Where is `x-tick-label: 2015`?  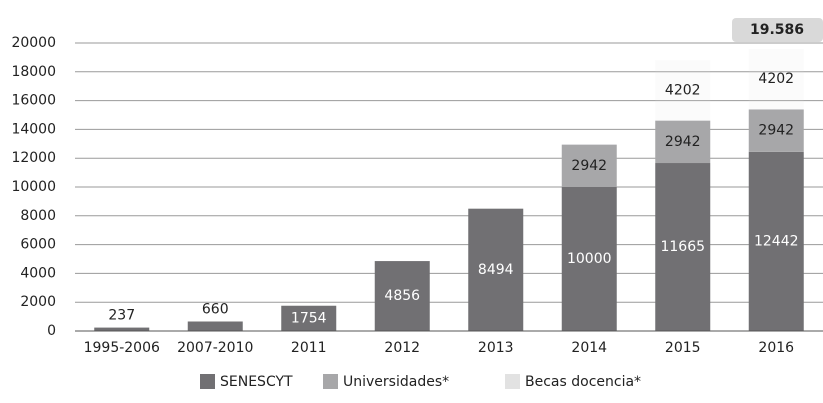 x-tick-label: 2015 is located at coordinates (683, 348).